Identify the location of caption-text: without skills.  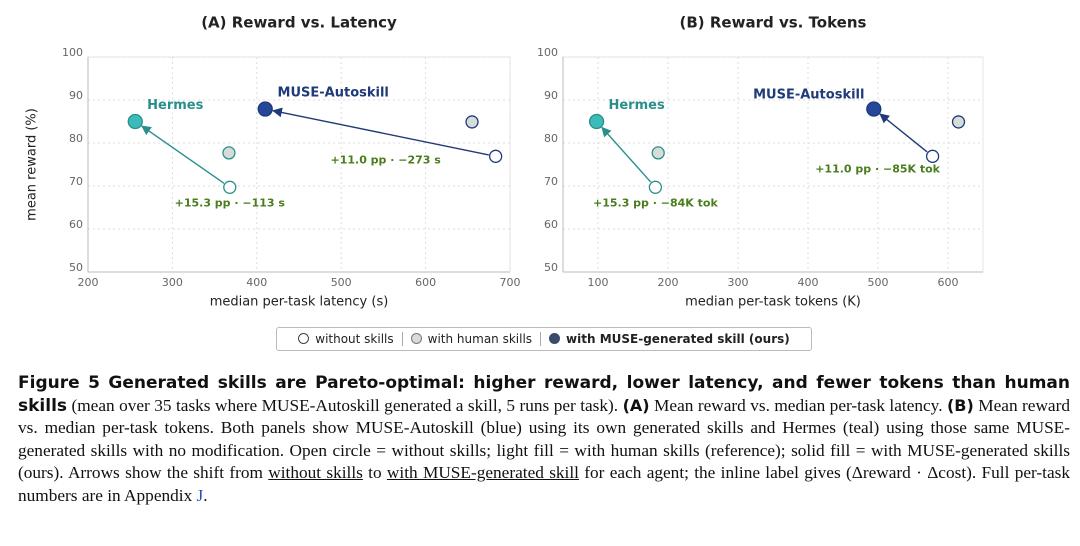
(315, 473).